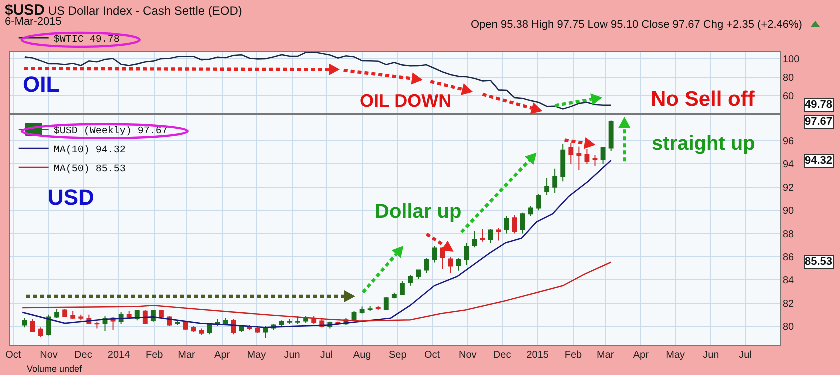  I want to click on legend-label: $WTIC 49.78, so click(87, 40).